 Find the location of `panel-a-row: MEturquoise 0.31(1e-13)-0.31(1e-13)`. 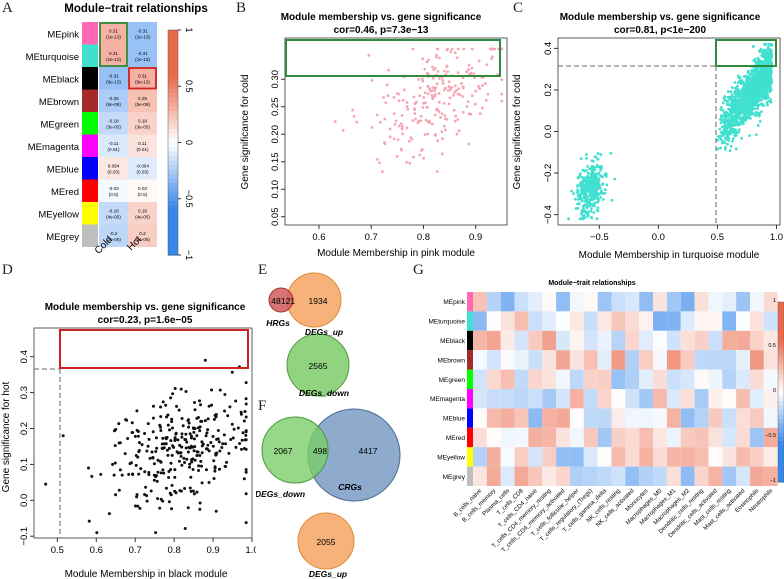

panel-a-row: MEturquoise 0.31(1e-13)-0.31(1e-13) is located at coordinates (91, 55).